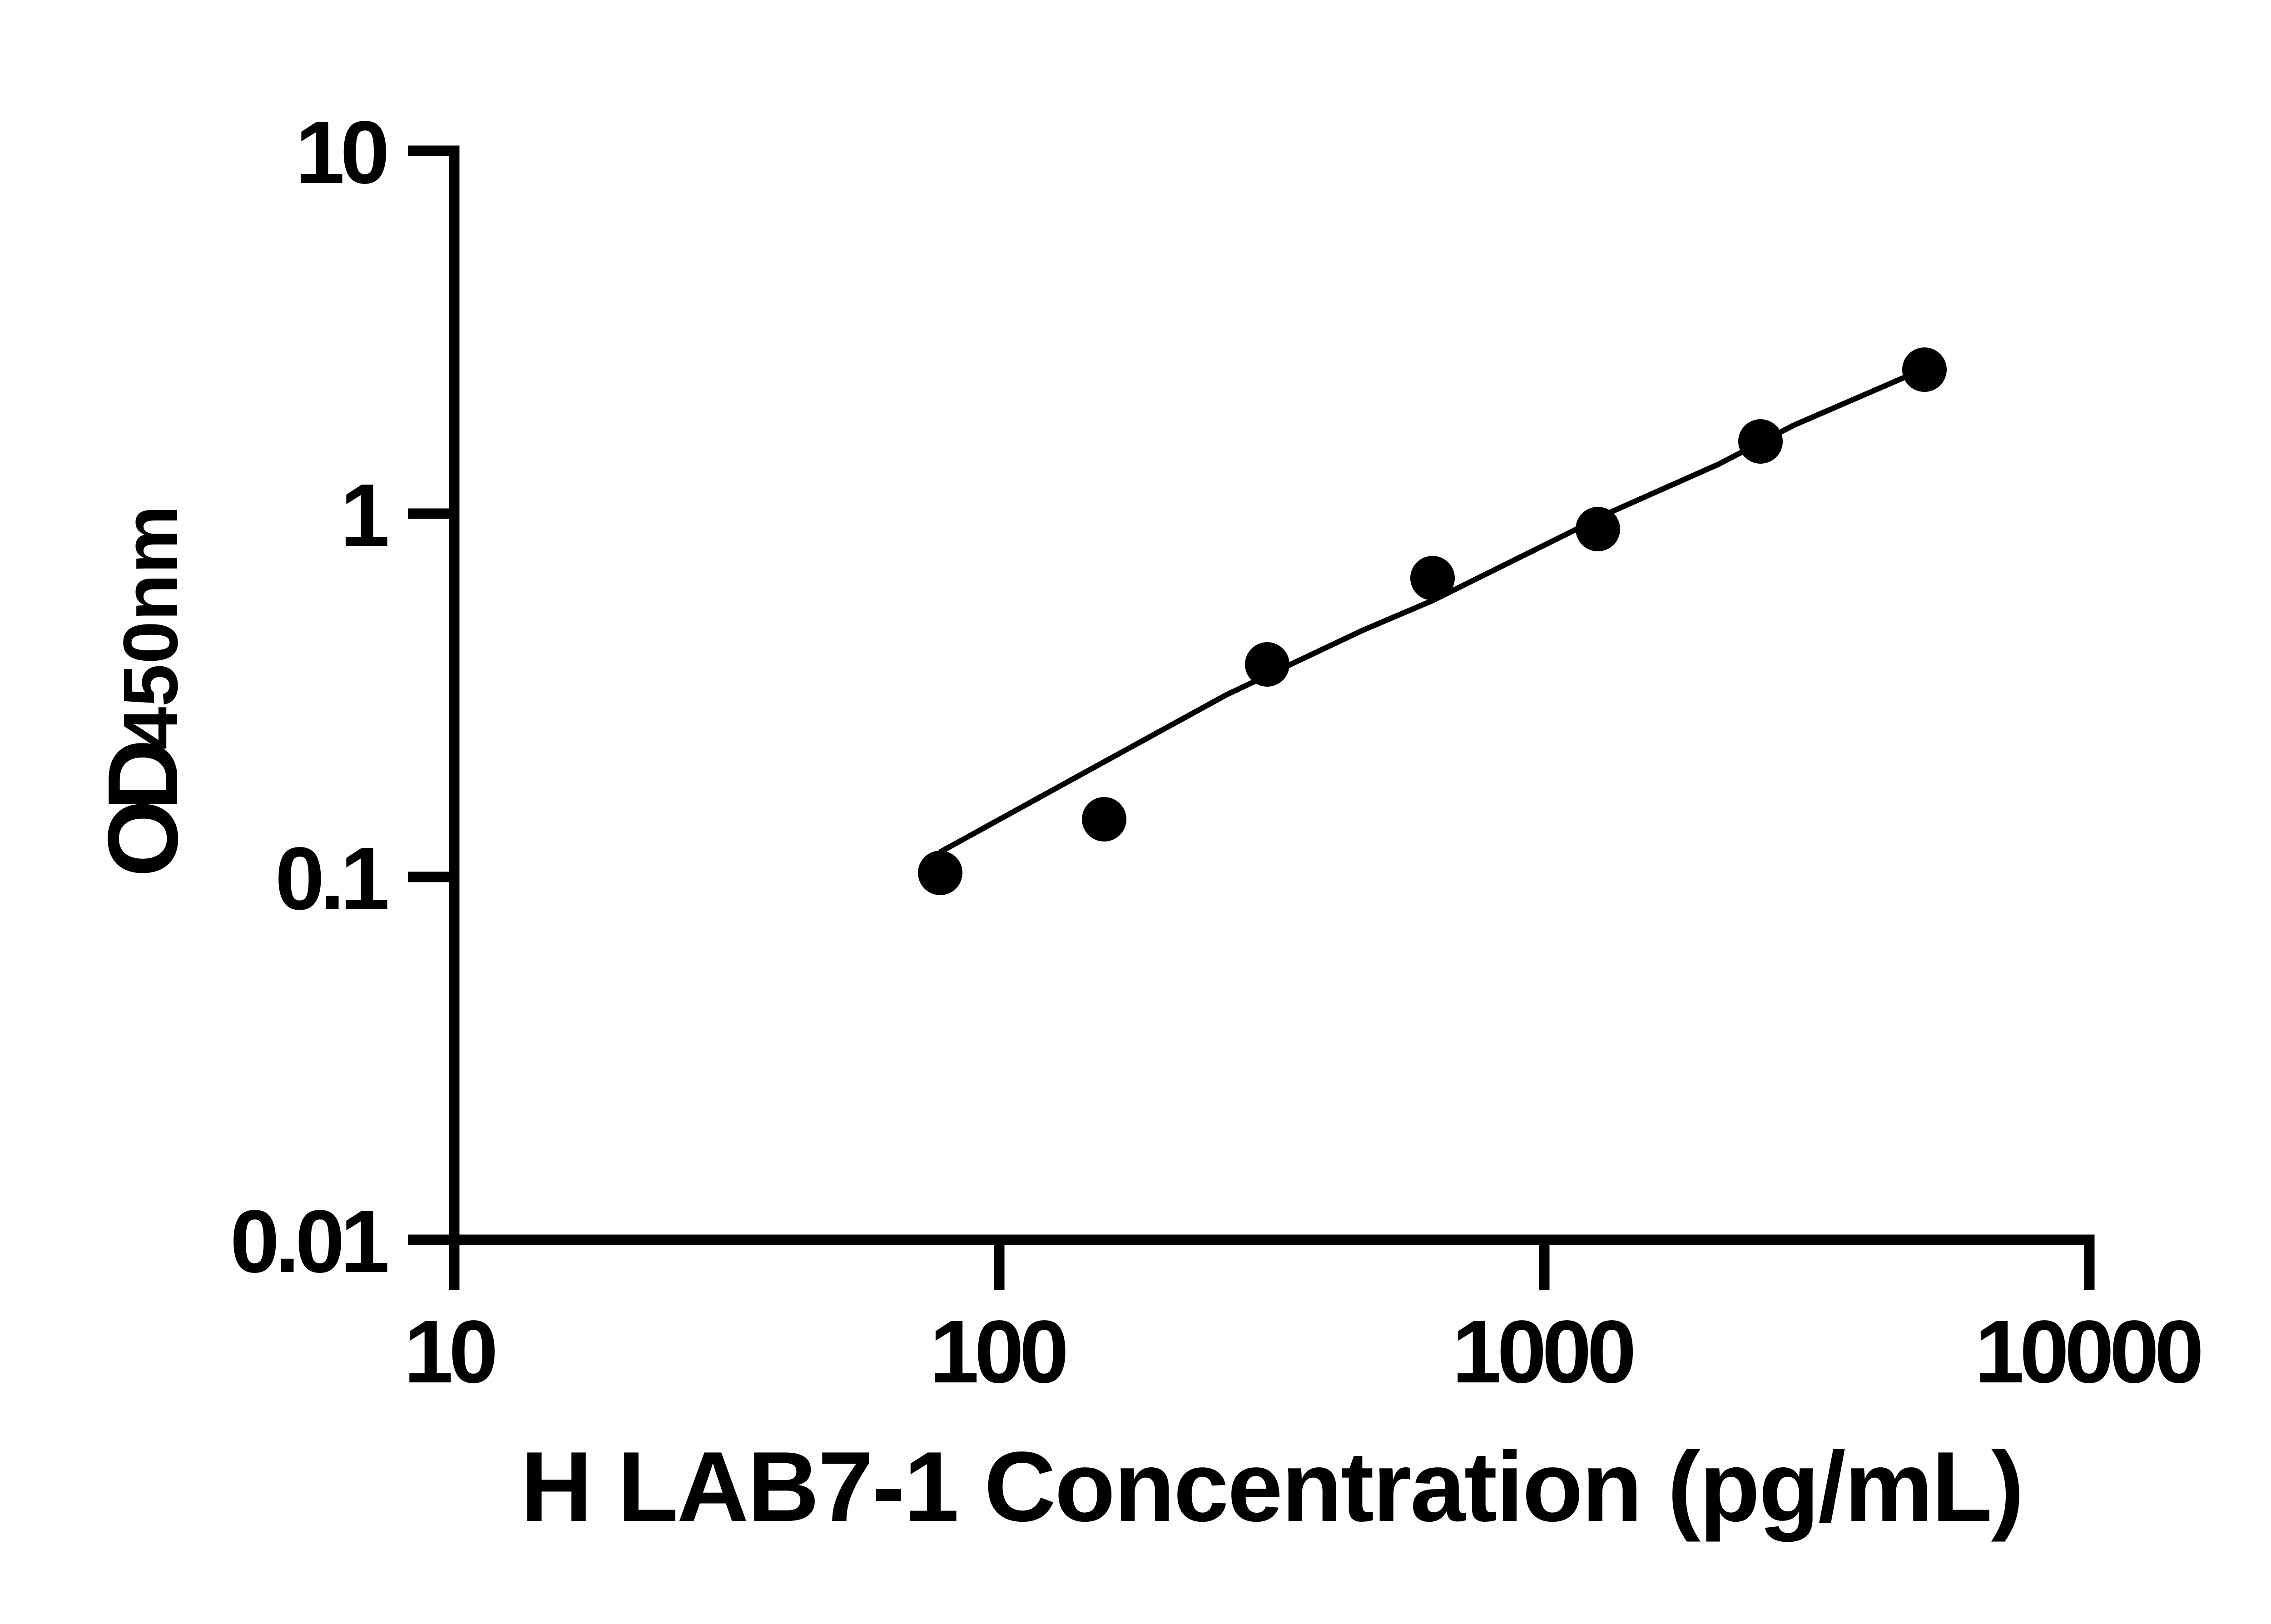 The image size is (2271, 1624). Describe the element at coordinates (1542, 1351) in the screenshot. I see `svg-text: 1000` at that location.